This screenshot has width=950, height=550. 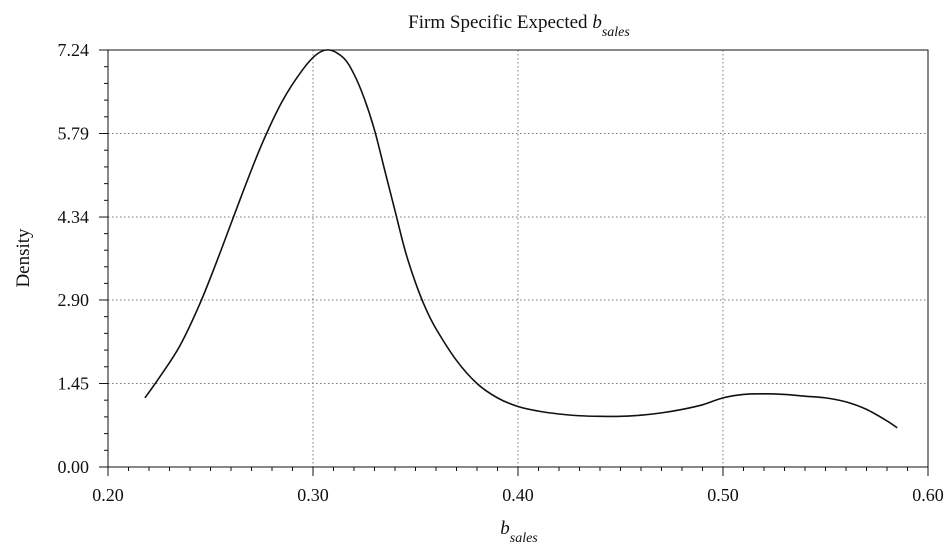 I want to click on x-tick-label: 0.60, so click(x=928, y=495).